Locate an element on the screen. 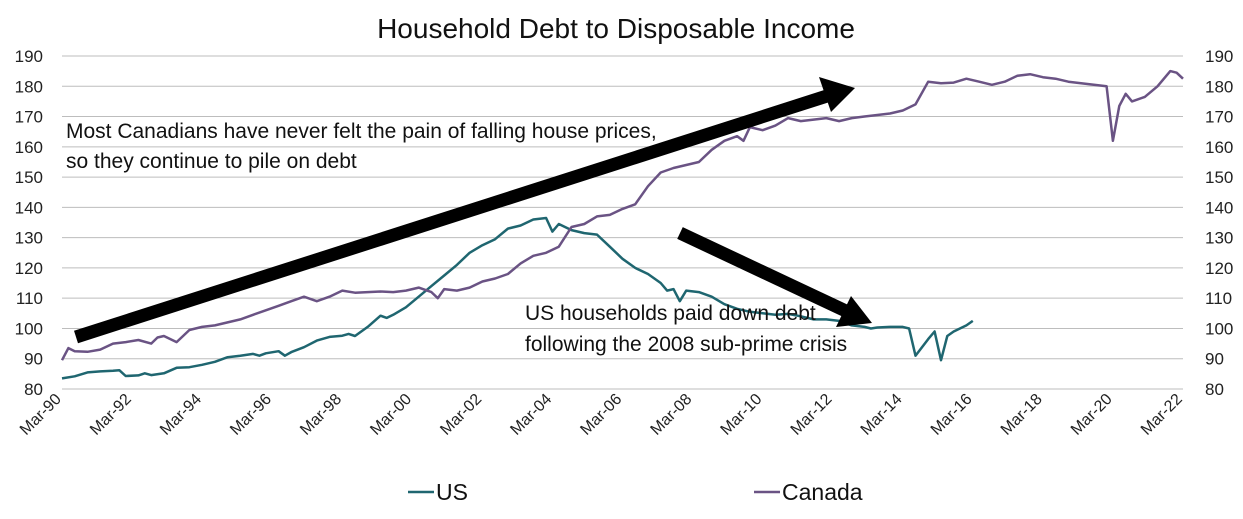  annotation-us-line-1: US households paid down debt is located at coordinates (670, 313).